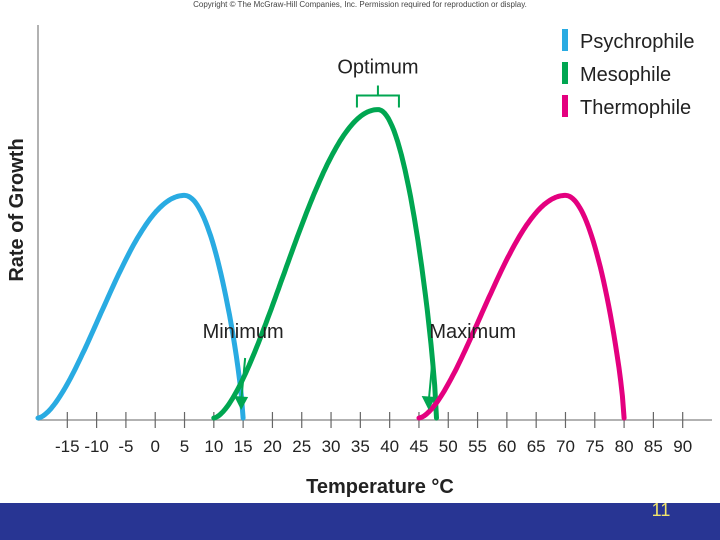 This screenshot has width=720, height=540. Describe the element at coordinates (661, 510) in the screenshot. I see `slide-number: 11` at that location.